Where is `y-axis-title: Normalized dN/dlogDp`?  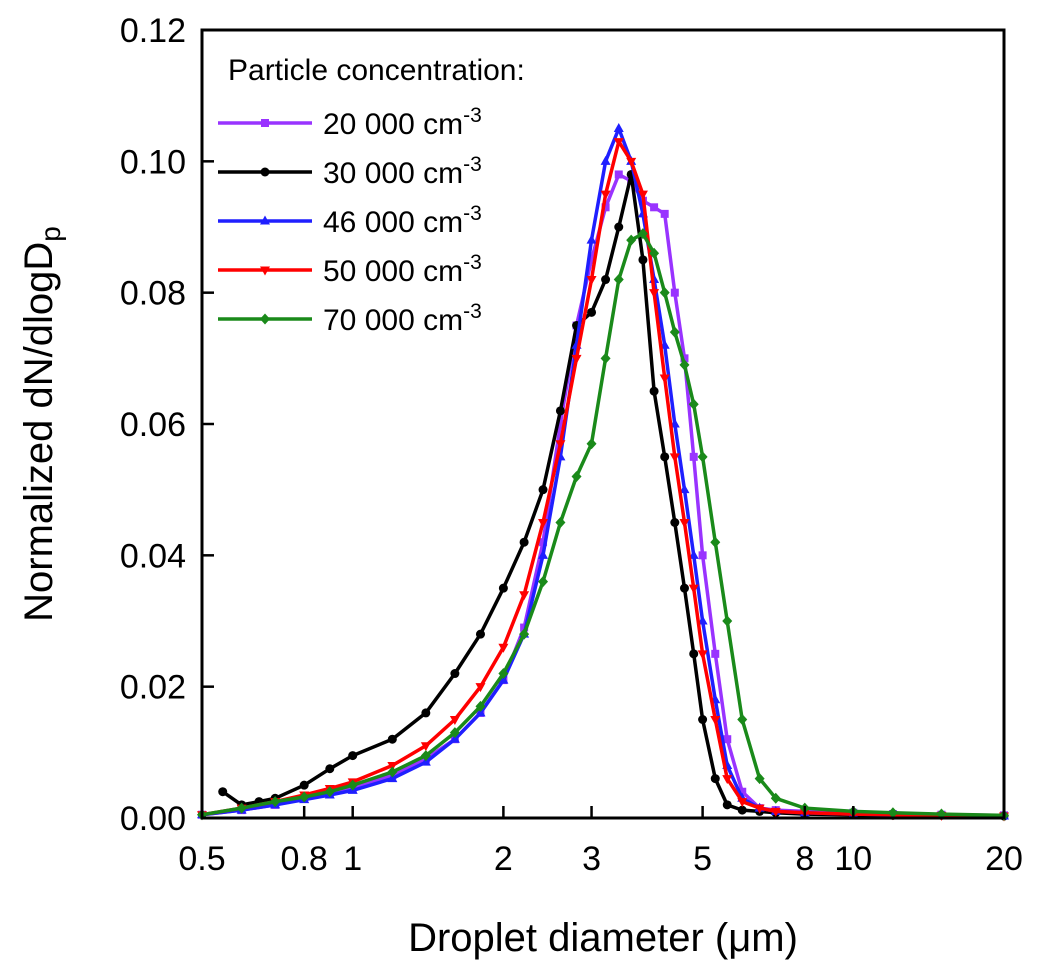
y-axis-title: Normalized dN/dlogDp is located at coordinates (41, 424).